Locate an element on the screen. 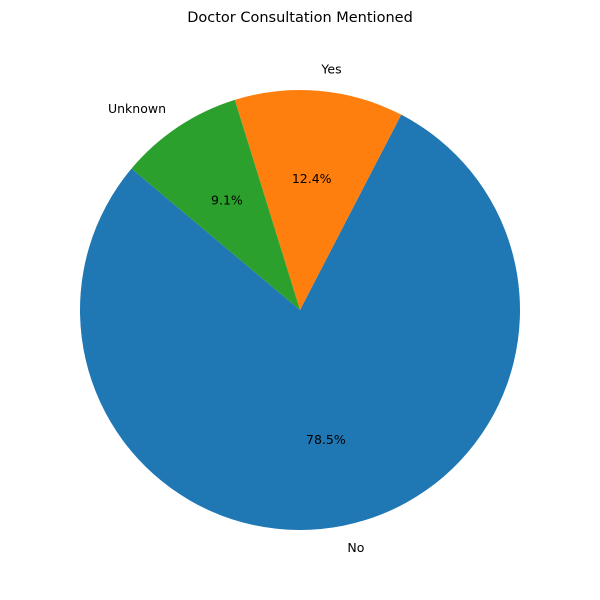 Image resolution: width=600 pixels, height=600 pixels. pct-label-yes: 12.4% is located at coordinates (312, 178).